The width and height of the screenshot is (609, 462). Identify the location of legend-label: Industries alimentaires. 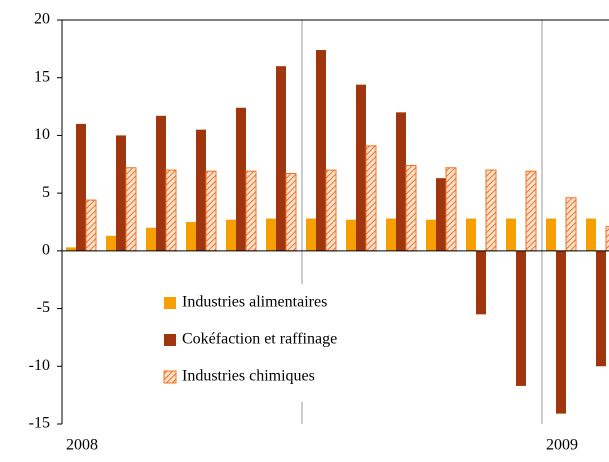
(254, 302).